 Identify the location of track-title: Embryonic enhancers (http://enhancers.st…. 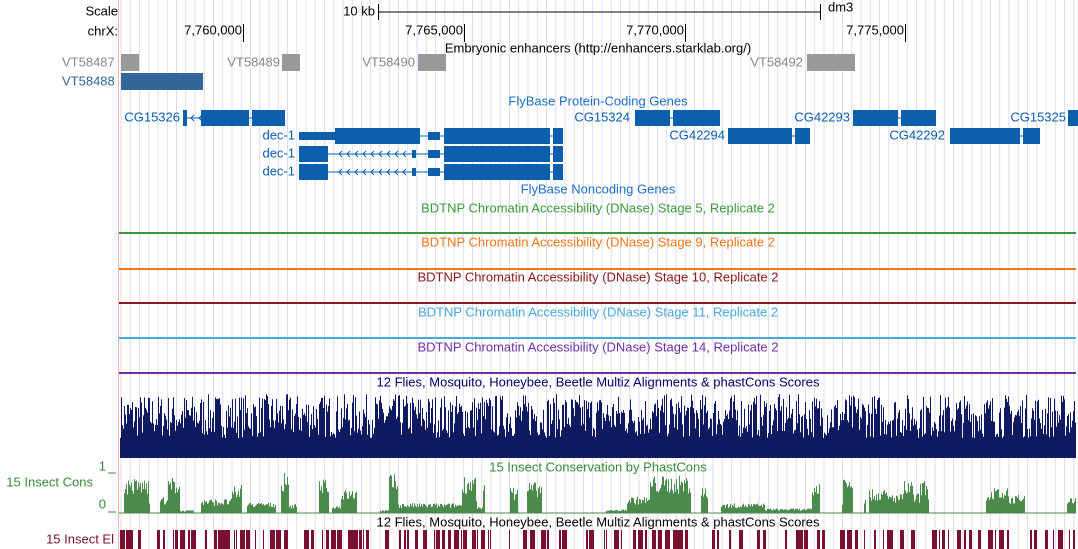
(598, 47).